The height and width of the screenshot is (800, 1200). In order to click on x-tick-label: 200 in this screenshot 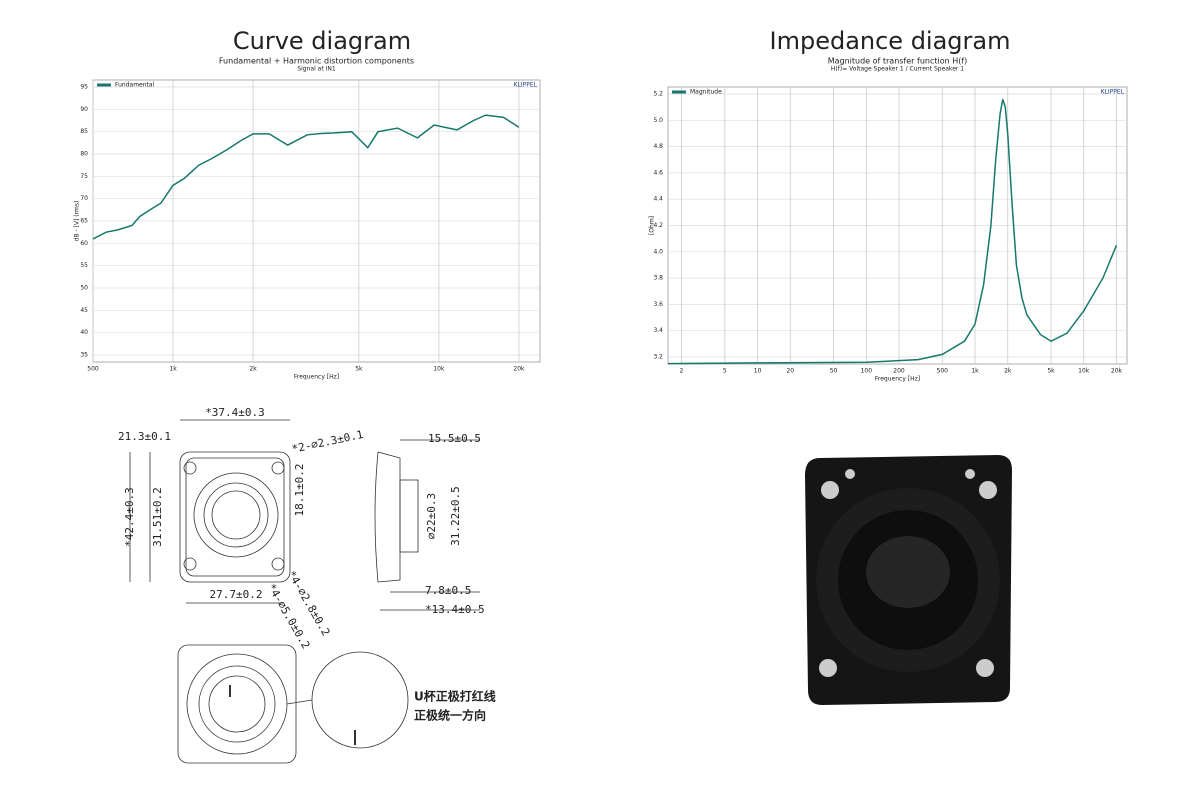, I will do `click(899, 371)`.